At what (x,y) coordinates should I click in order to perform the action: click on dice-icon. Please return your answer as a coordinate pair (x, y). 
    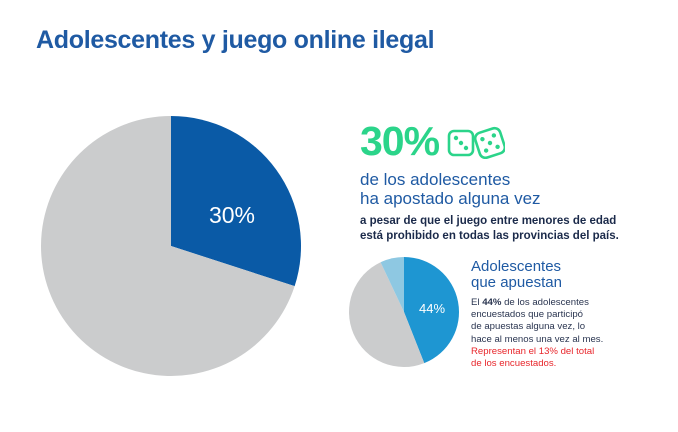
    Looking at the image, I should click on (476, 142).